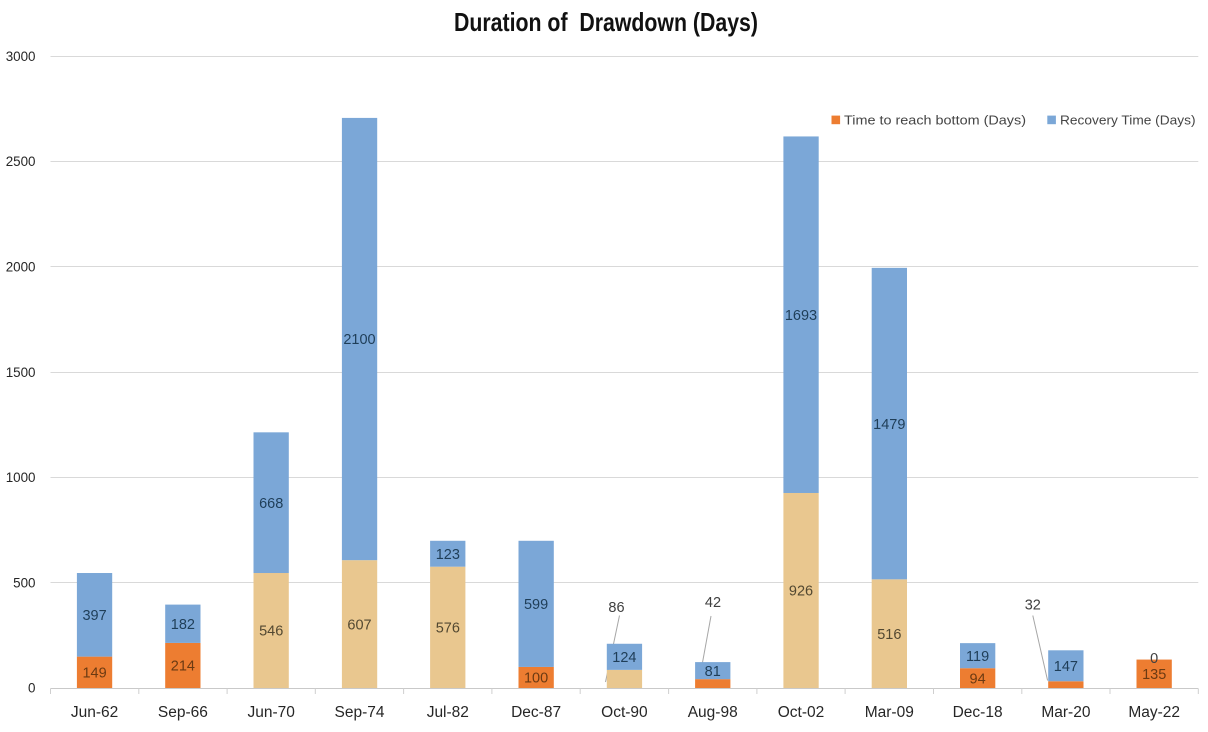  Describe the element at coordinates (713, 672) in the screenshot. I see `svg-text: 81` at that location.